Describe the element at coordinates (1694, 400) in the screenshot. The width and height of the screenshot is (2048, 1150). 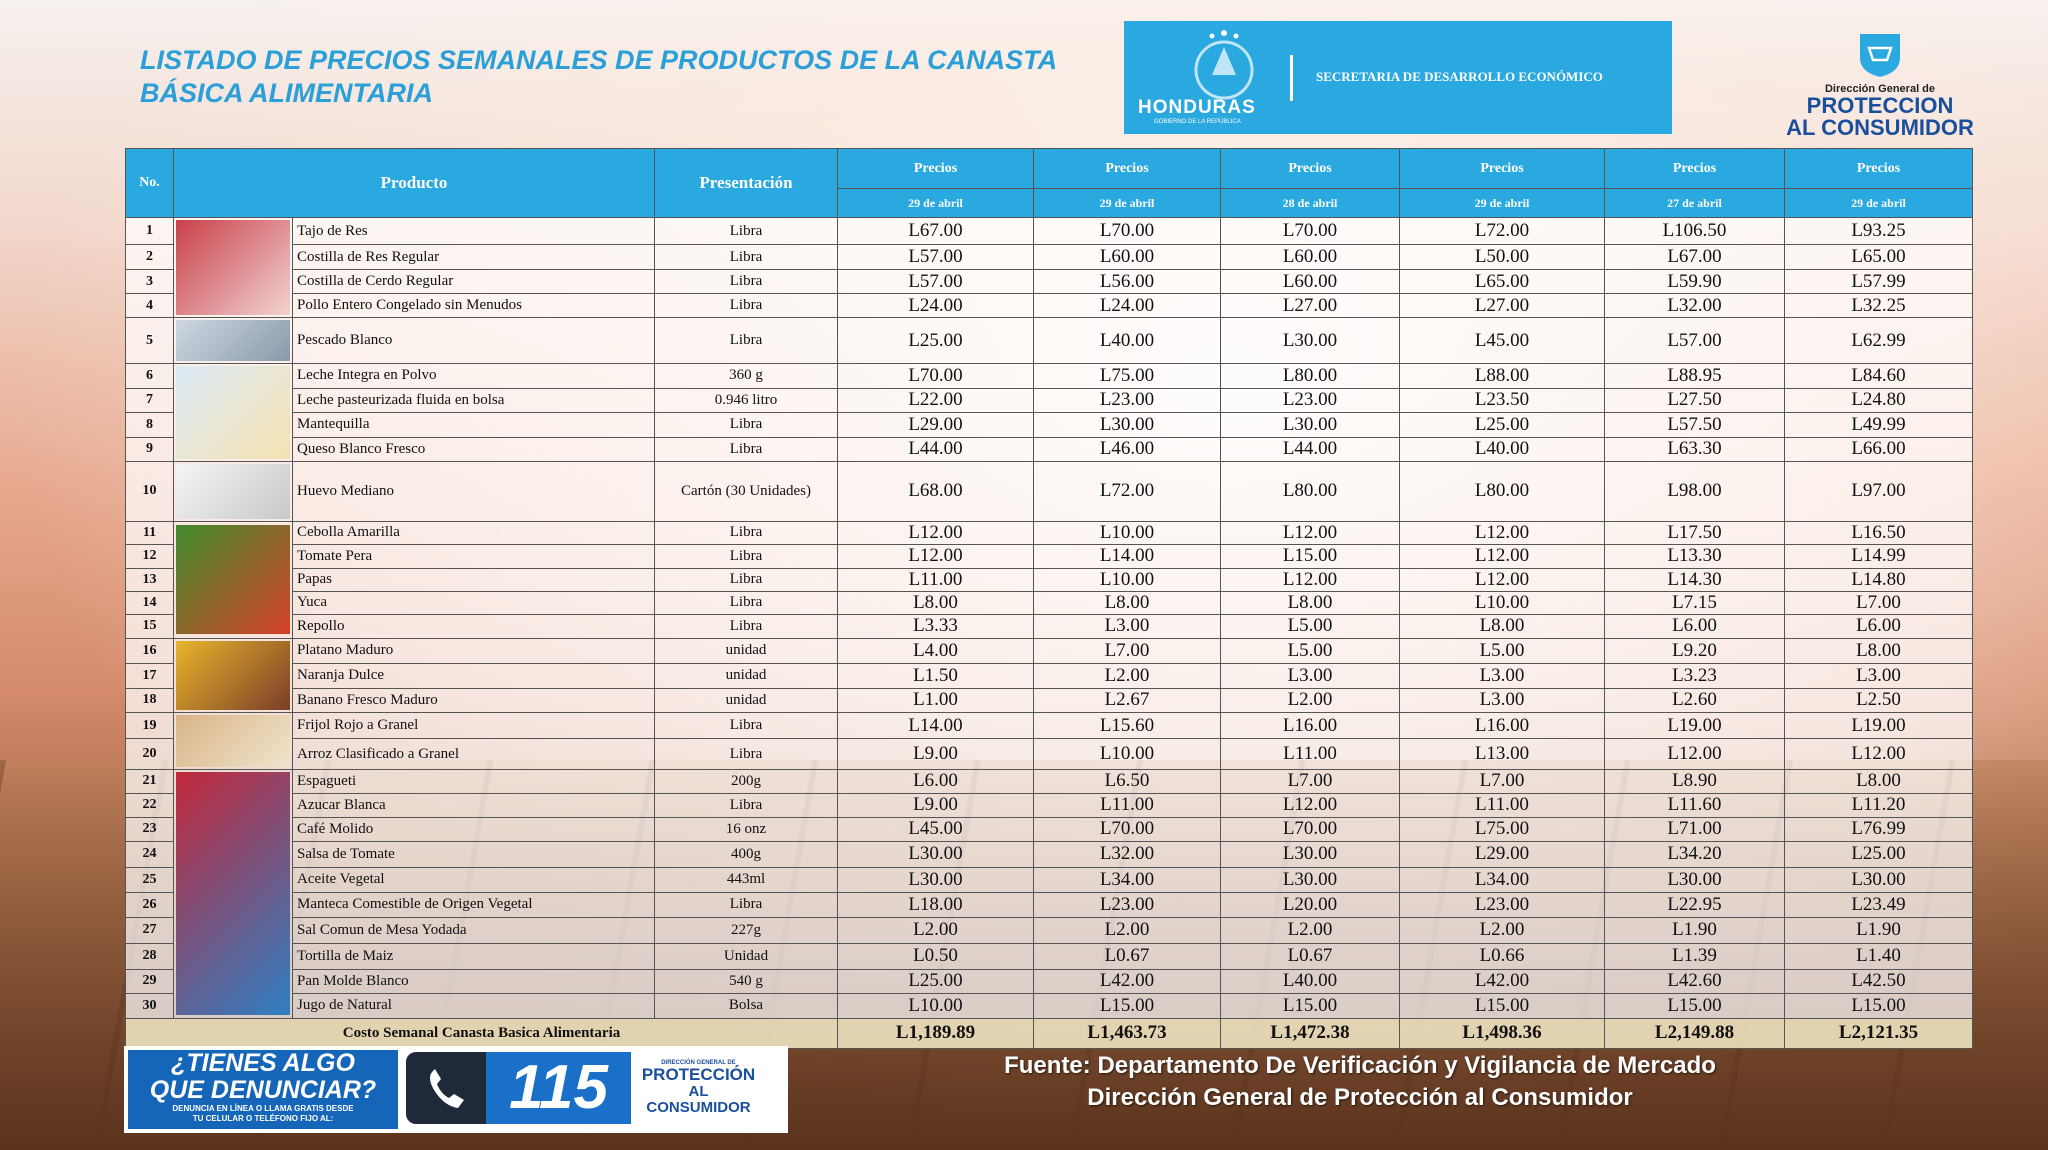
I see `price: L27.50` at that location.